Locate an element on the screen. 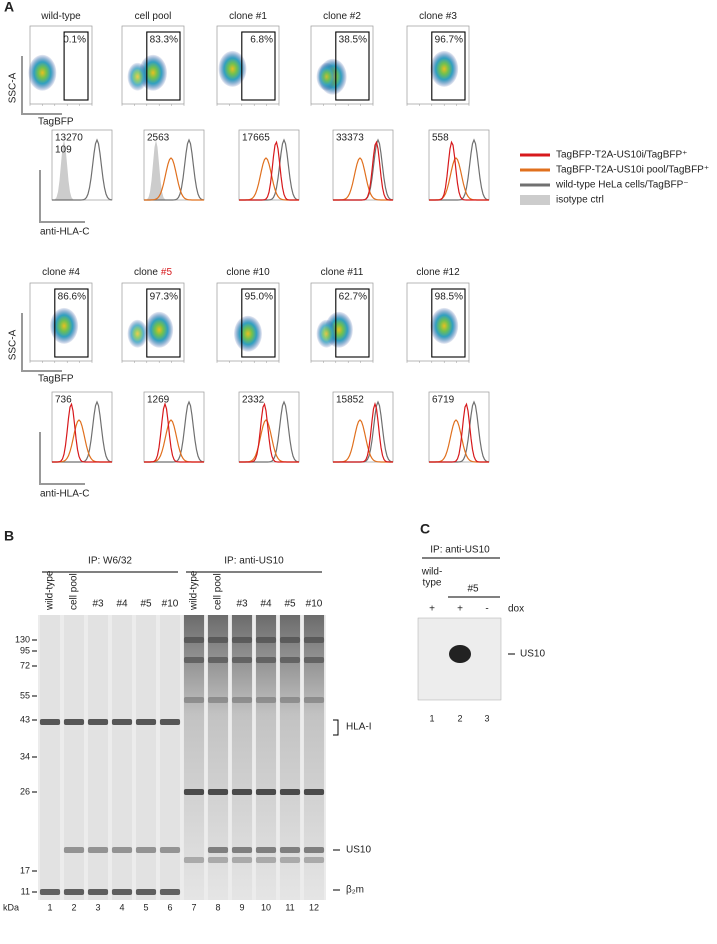  gate-percent: 0.1% is located at coordinates (74, 40).